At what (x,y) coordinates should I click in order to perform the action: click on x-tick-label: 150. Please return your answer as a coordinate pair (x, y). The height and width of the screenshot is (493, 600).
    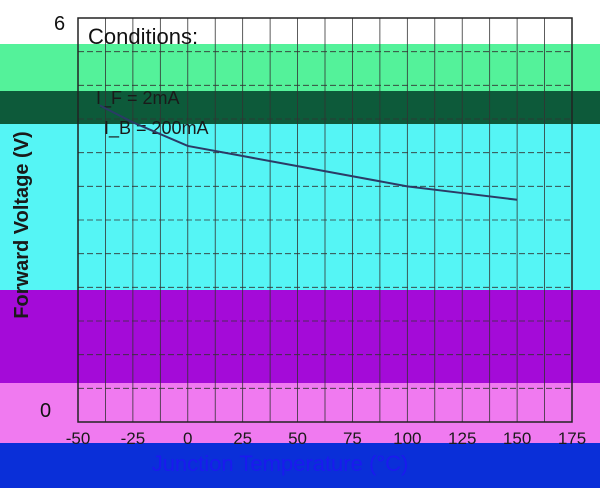
    Looking at the image, I should click on (517, 438).